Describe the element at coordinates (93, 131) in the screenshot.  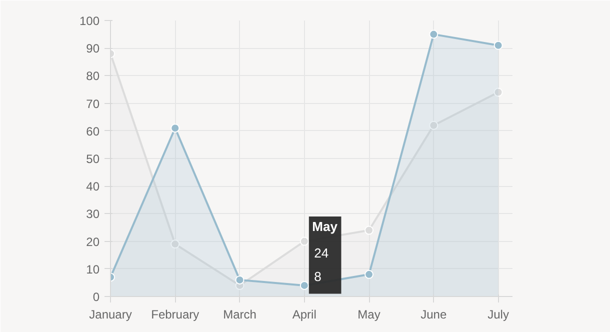
I see `y-tick-label: 60` at that location.